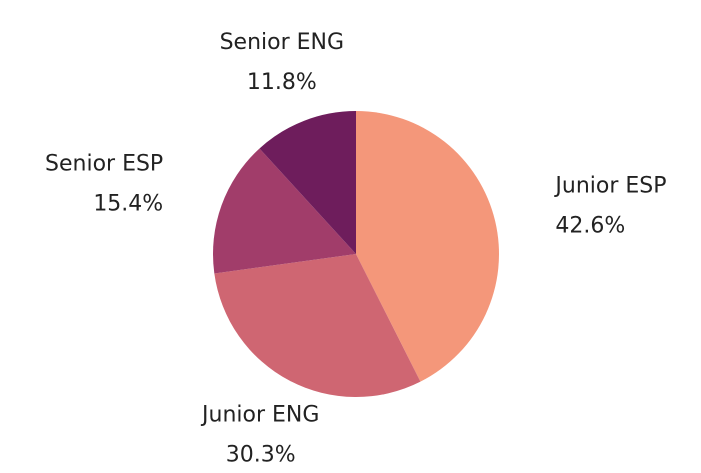 The width and height of the screenshot is (701, 473). Describe the element at coordinates (282, 42) in the screenshot. I see `slice-label: Senior ENG` at that location.